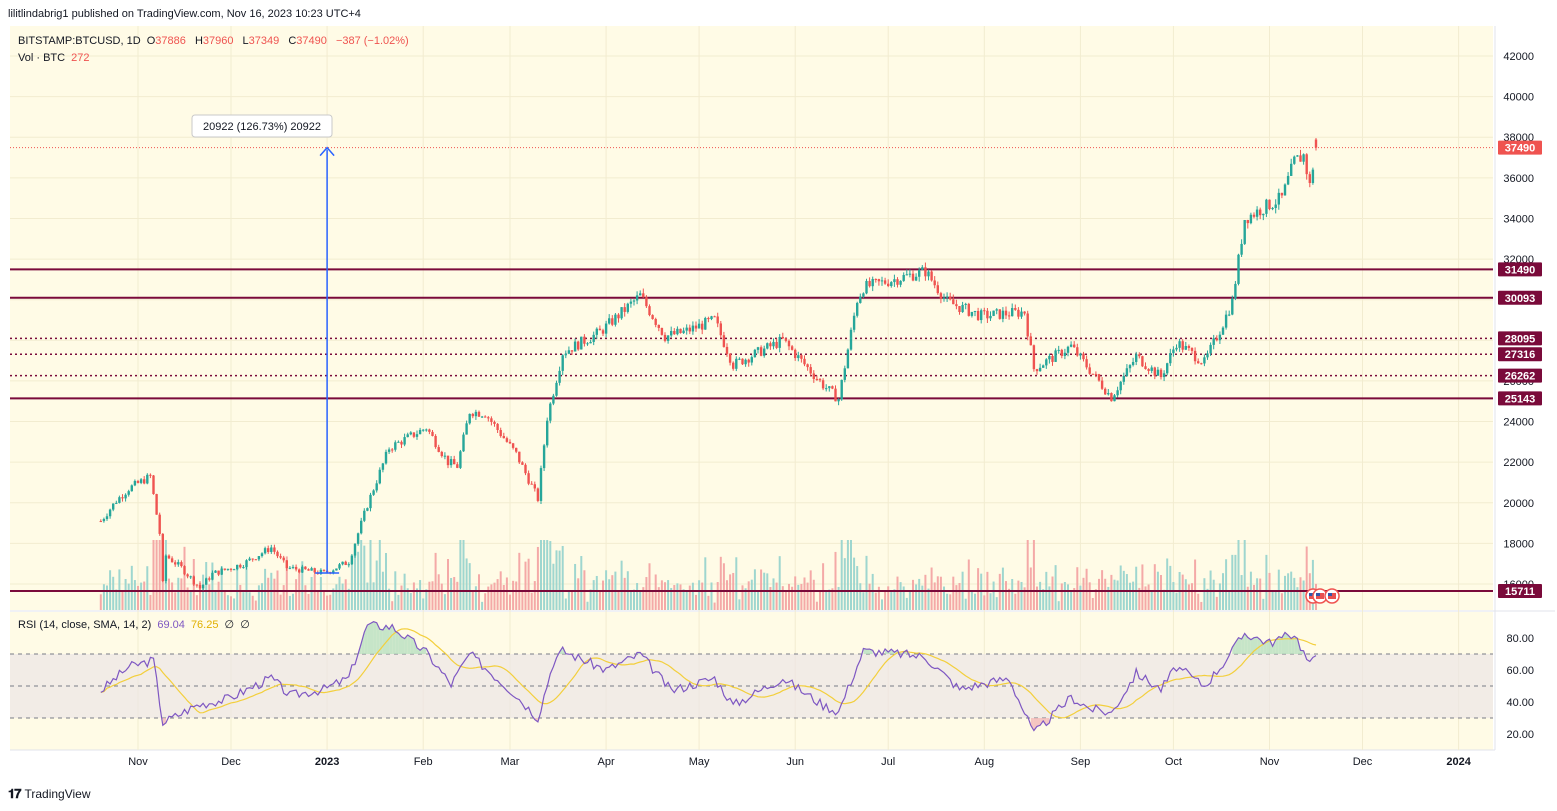  I want to click on volume-label: Vol · BTC, so click(42, 58).